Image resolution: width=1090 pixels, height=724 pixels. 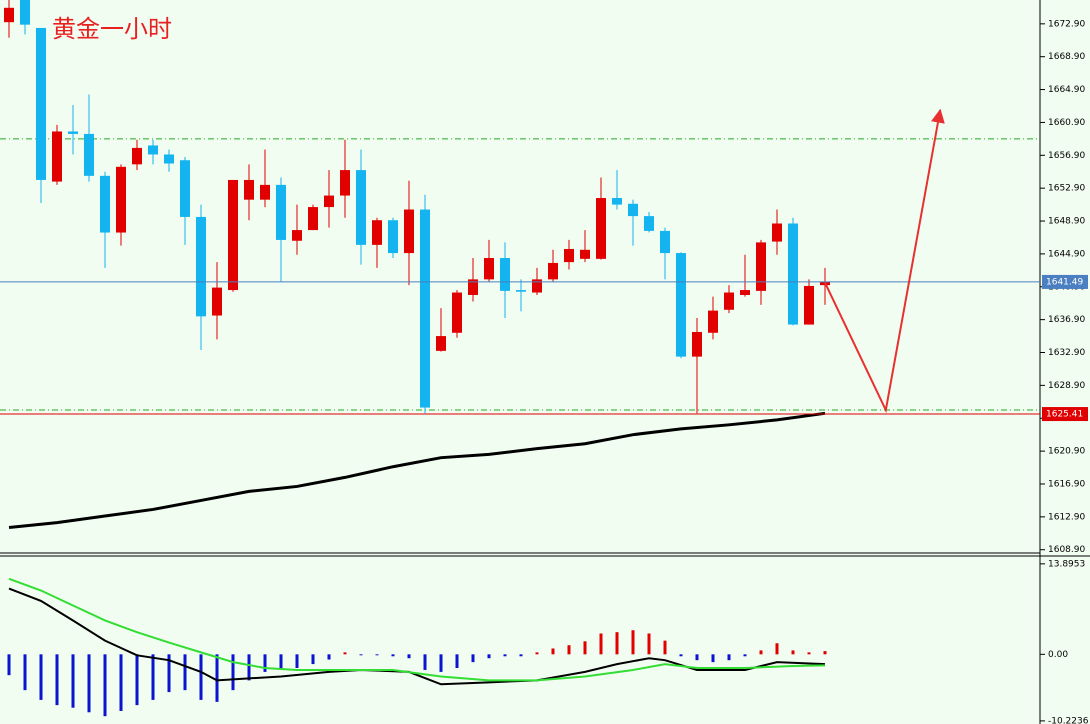 What do you see at coordinates (1066, 57) in the screenshot?
I see `y-tick-label: 1668.90` at bounding box center [1066, 57].